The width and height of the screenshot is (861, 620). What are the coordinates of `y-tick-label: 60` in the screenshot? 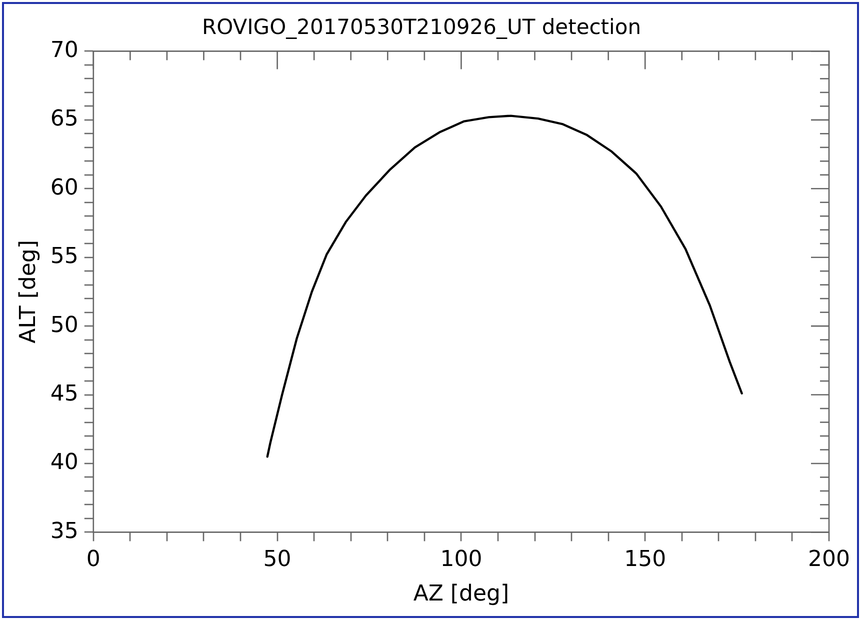 It's located at (64, 187).